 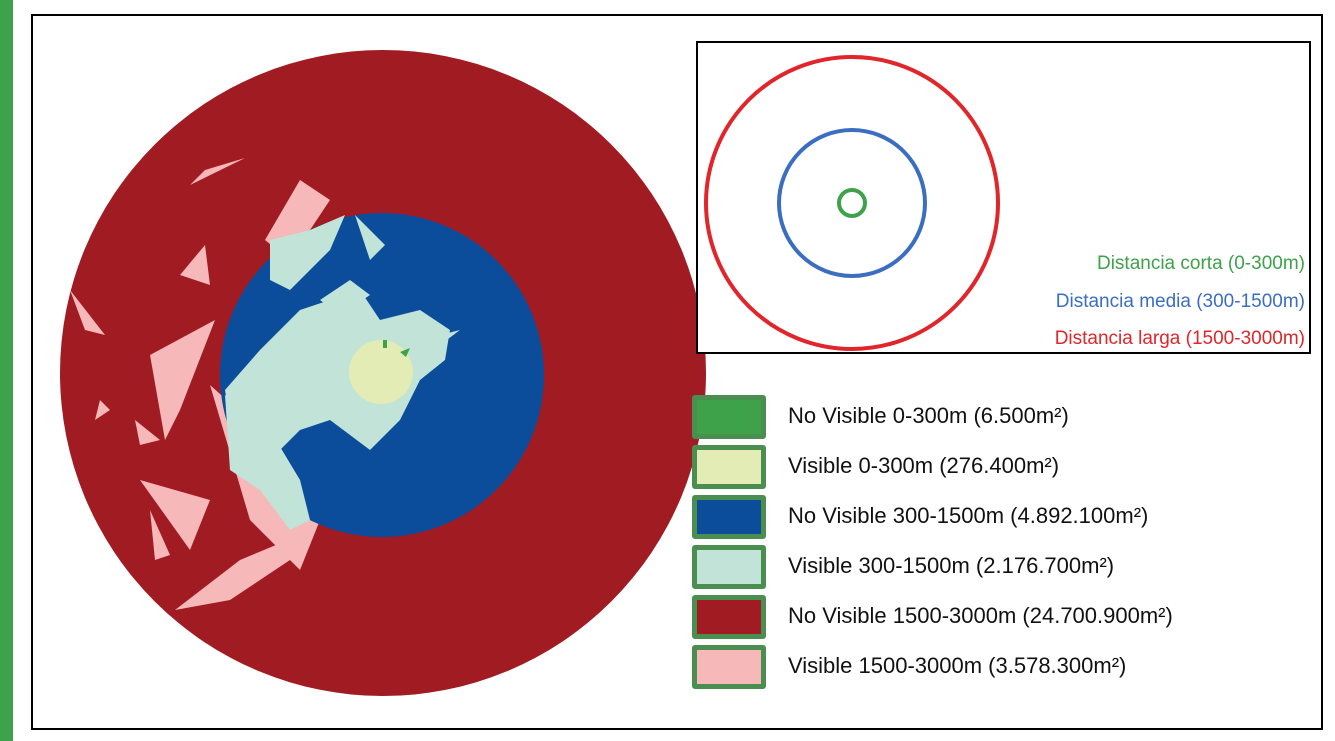 I want to click on legend-label: Visible 300-1500m (2.176.700m²), so click(x=951, y=565).